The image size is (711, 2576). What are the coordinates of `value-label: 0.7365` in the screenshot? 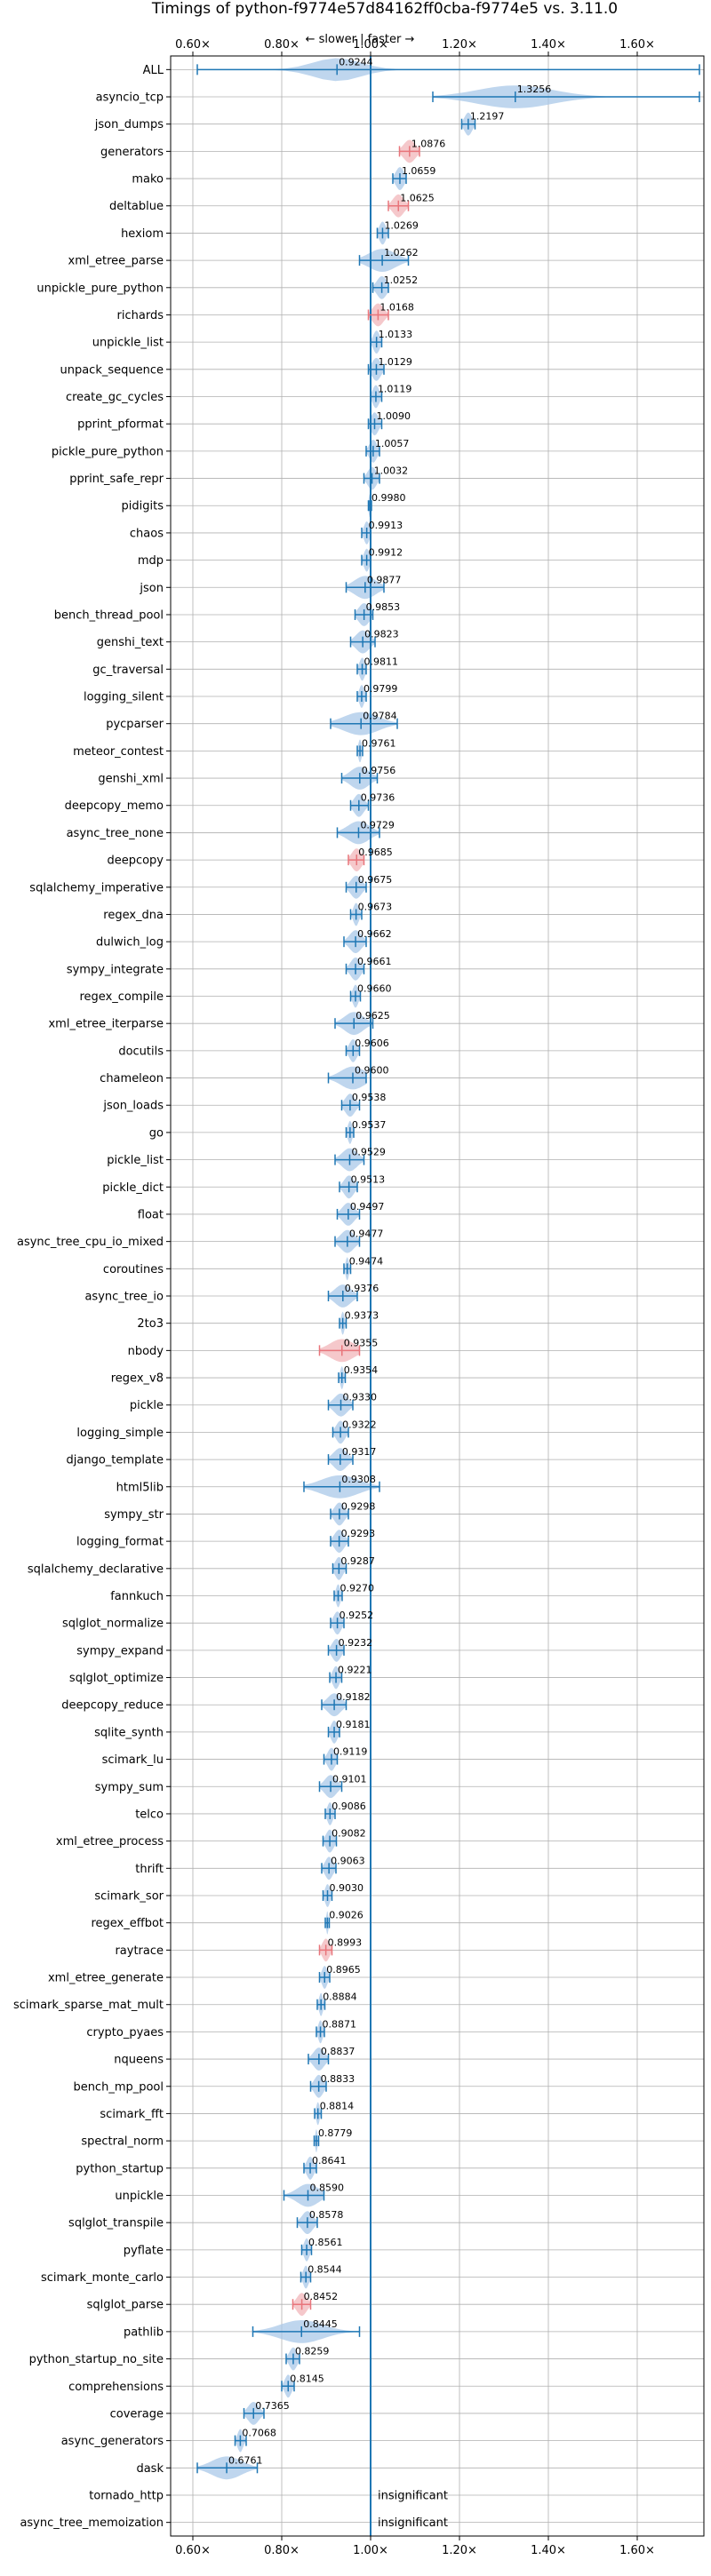 It's located at (272, 2406).